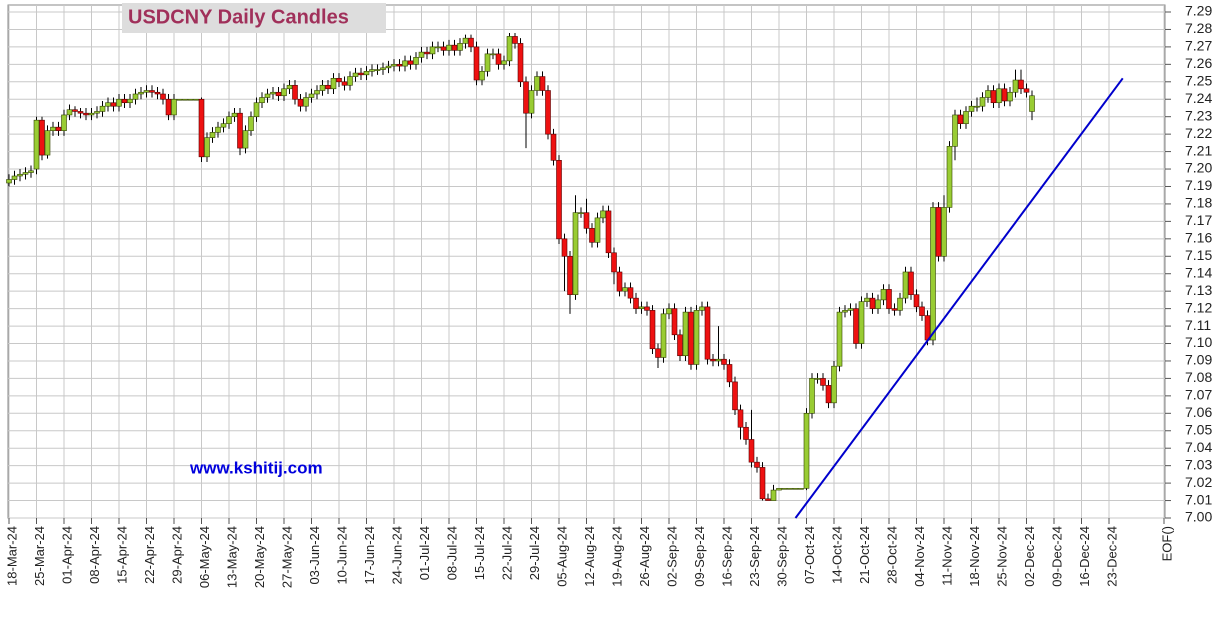 The height and width of the screenshot is (619, 1221). Describe the element at coordinates (891, 555) in the screenshot. I see `x-tick-label: 28-Oct-24` at that location.